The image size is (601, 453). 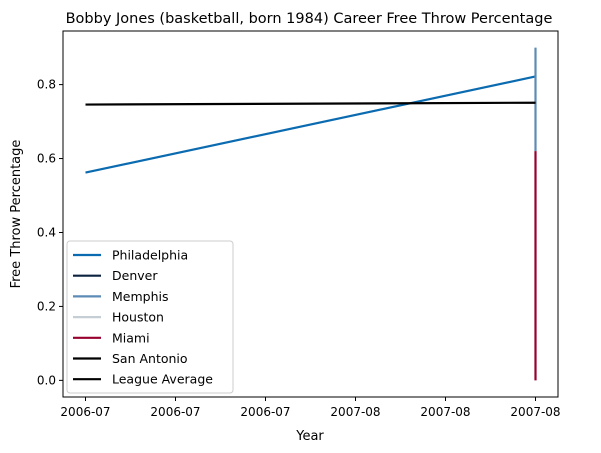 I want to click on legend-label-philadelphia: Philadelphia, so click(x=150, y=255).